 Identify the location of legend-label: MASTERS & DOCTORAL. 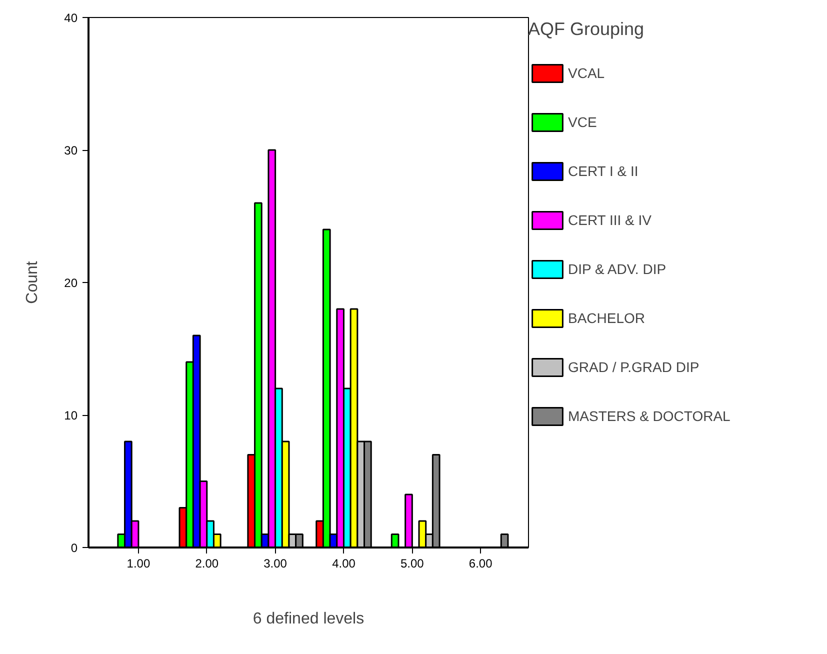
(649, 416).